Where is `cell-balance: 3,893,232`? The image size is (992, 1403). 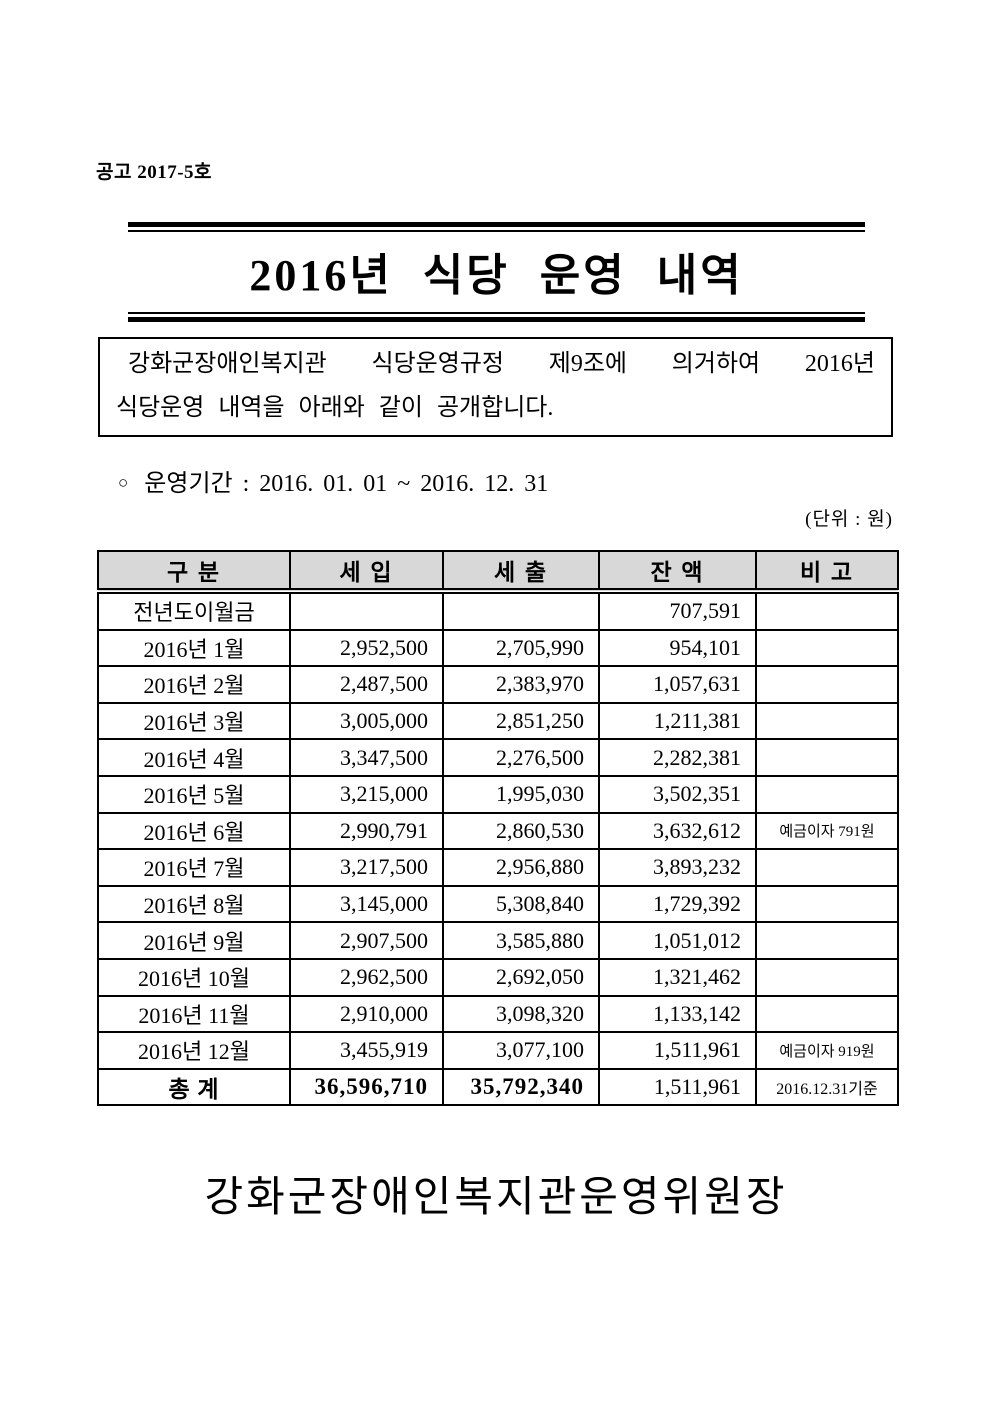 cell-balance: 3,893,232 is located at coordinates (677, 867).